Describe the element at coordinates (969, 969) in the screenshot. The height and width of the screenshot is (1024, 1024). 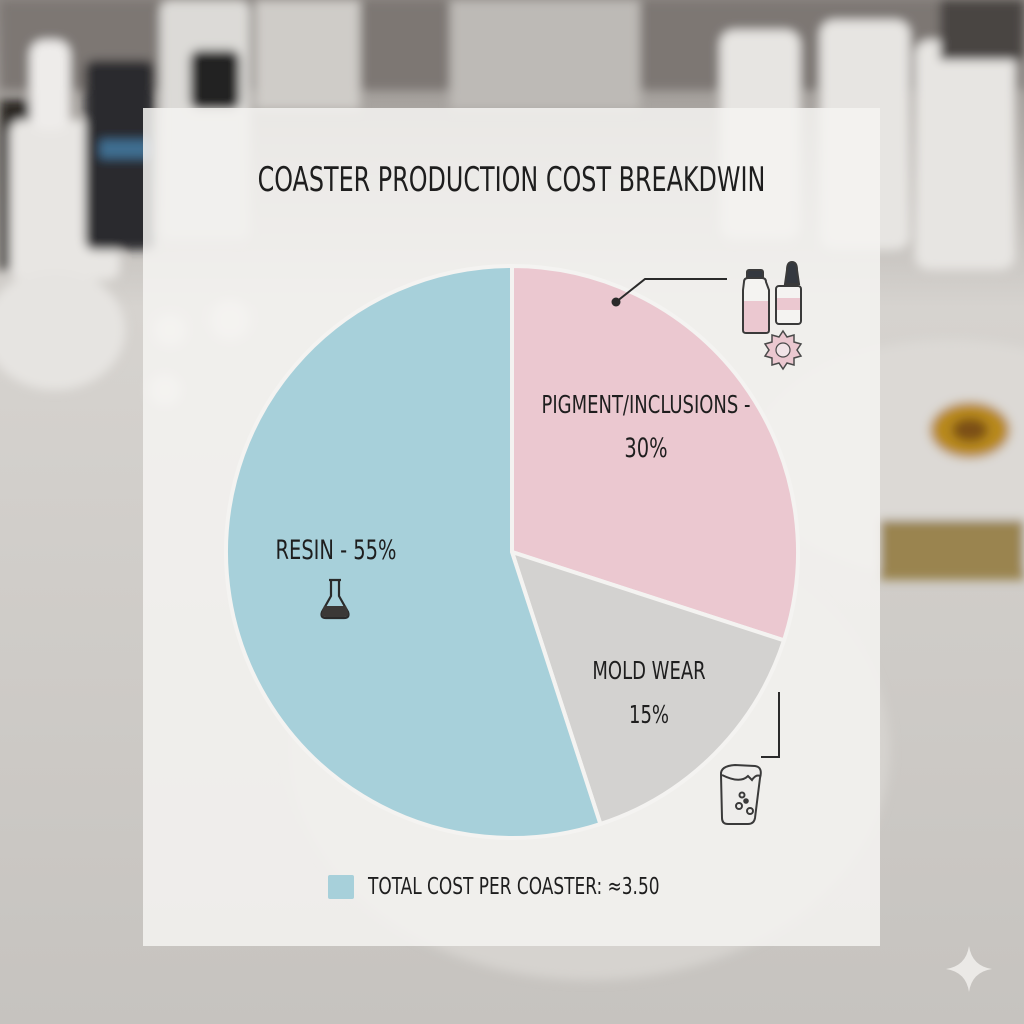
I see `sparkle-icon` at that location.